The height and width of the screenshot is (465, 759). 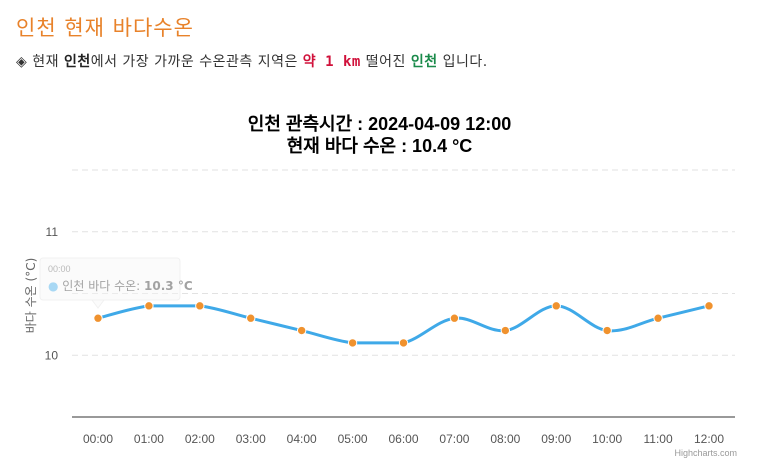 What do you see at coordinates (149, 439) in the screenshot?
I see `x-tick-label: 01:00` at bounding box center [149, 439].